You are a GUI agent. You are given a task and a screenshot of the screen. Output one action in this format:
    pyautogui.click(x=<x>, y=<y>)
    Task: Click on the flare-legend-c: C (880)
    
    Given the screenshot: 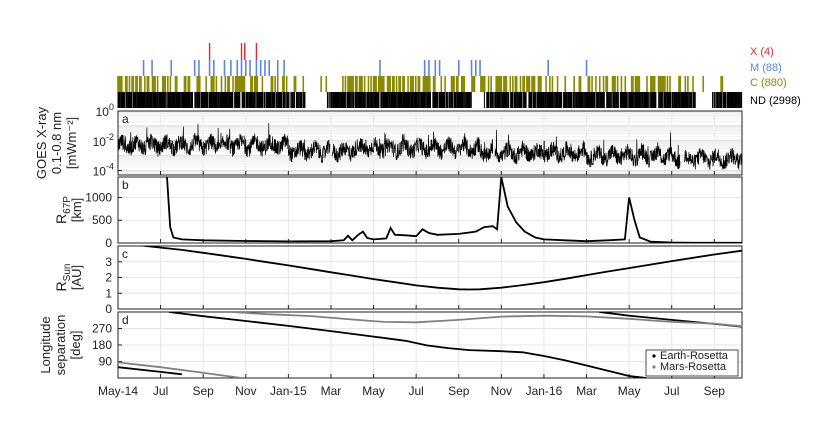 What is the action you would take?
    pyautogui.click(x=768, y=83)
    